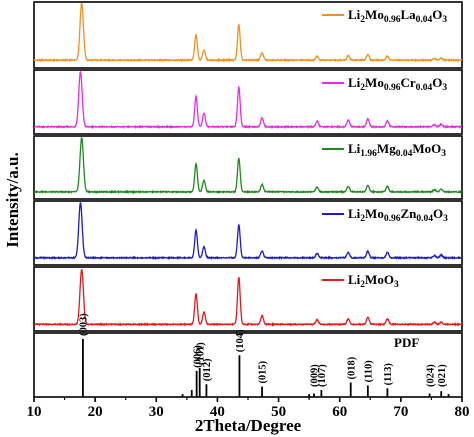 This screenshot has height=437, width=474. What do you see at coordinates (400, 412) in the screenshot?
I see `x-tick-label: 70` at bounding box center [400, 412].